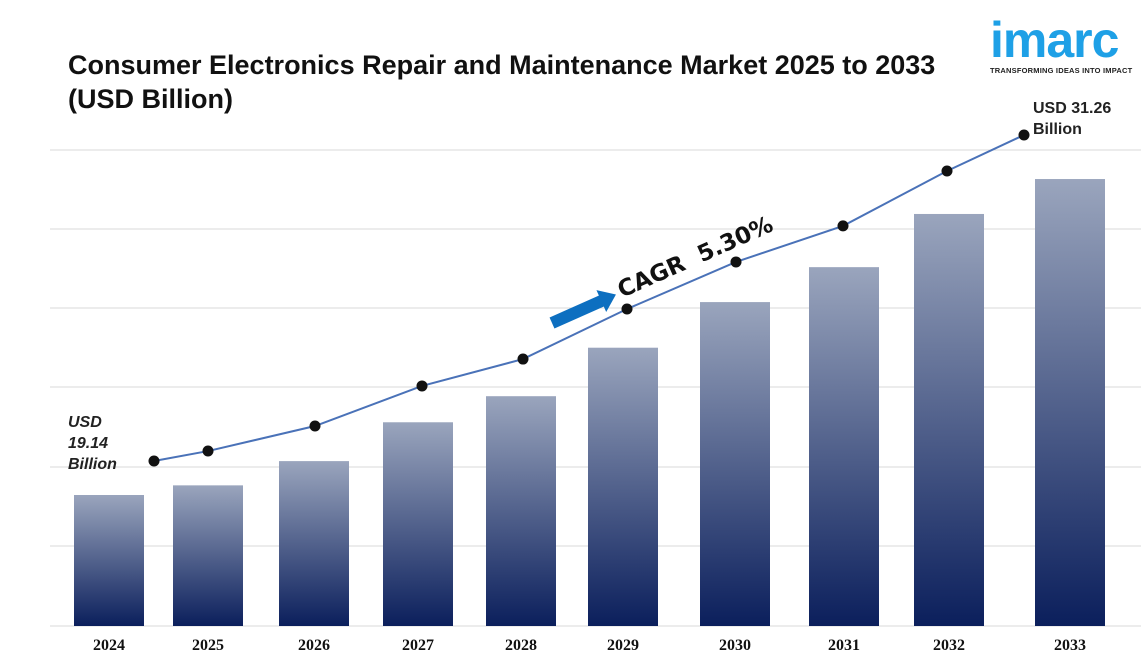 This screenshot has height=652, width=1141. What do you see at coordinates (582, 309) in the screenshot?
I see `cagr-arrow` at bounding box center [582, 309].